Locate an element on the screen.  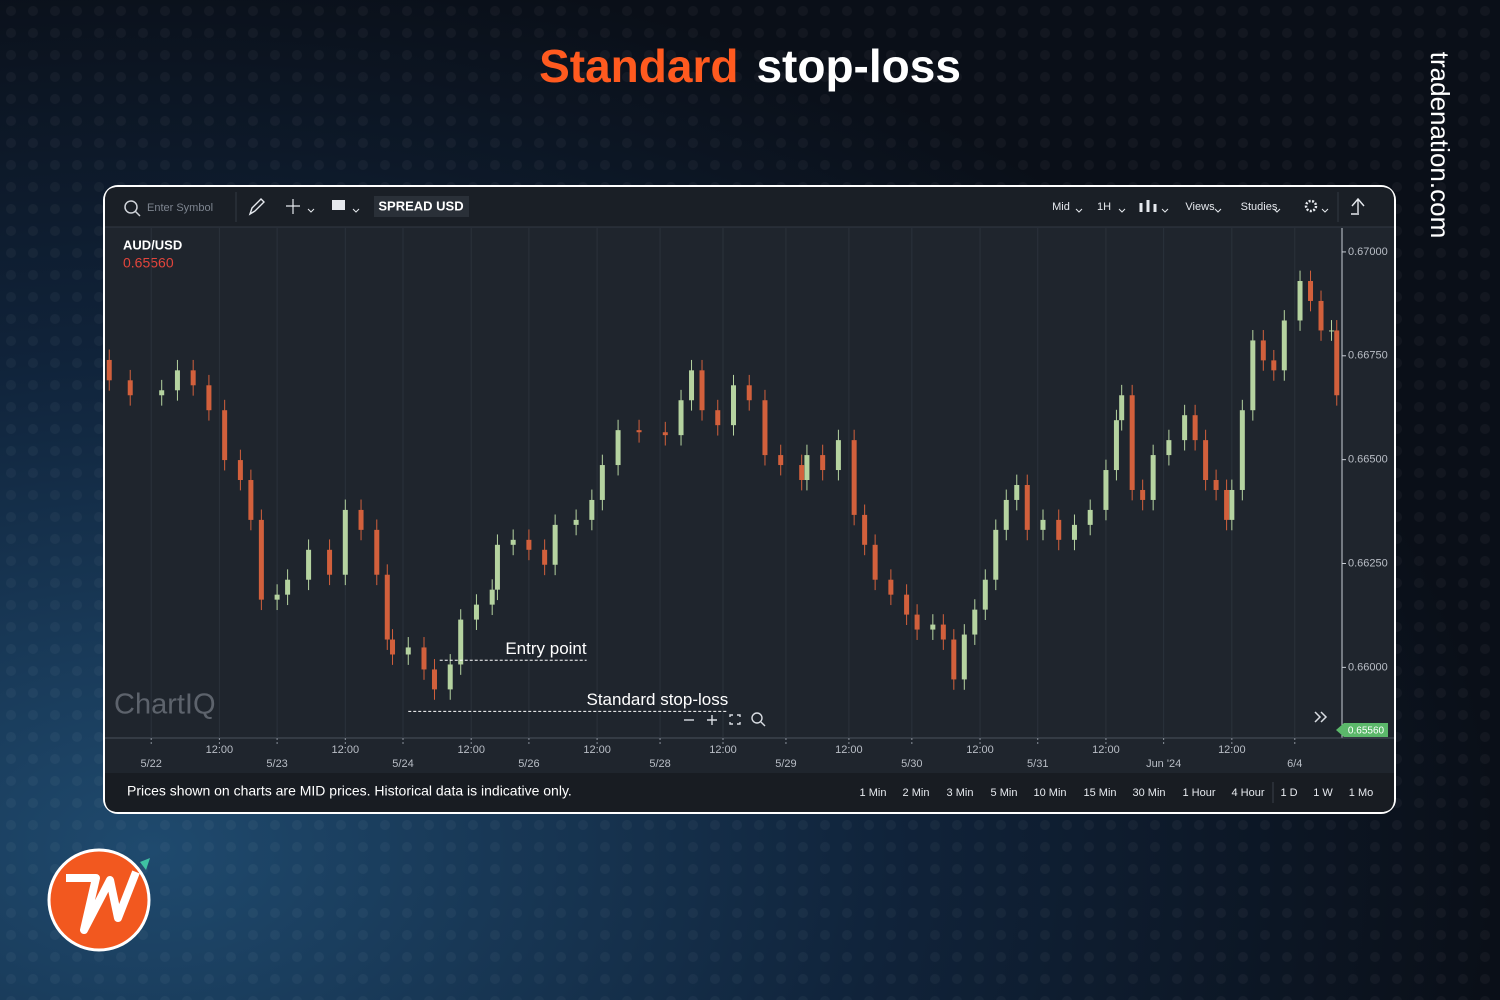
zoom-in is located at coordinates (712, 720).